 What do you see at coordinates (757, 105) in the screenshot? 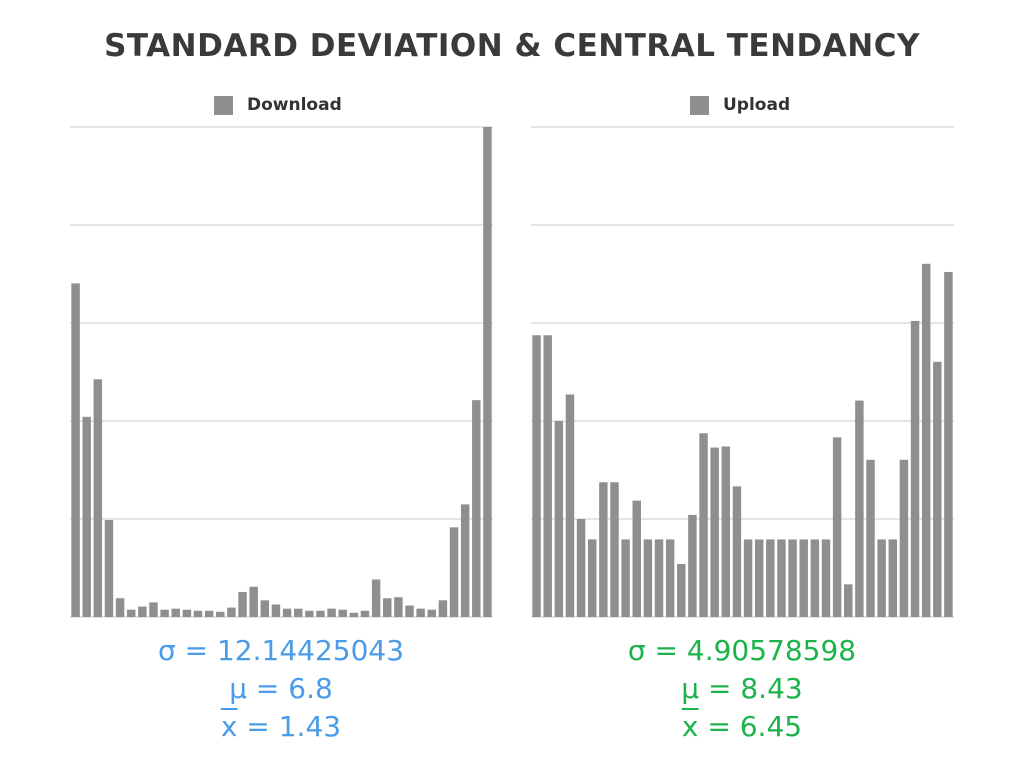
I see `upload-legend-label: Upload` at bounding box center [757, 105].